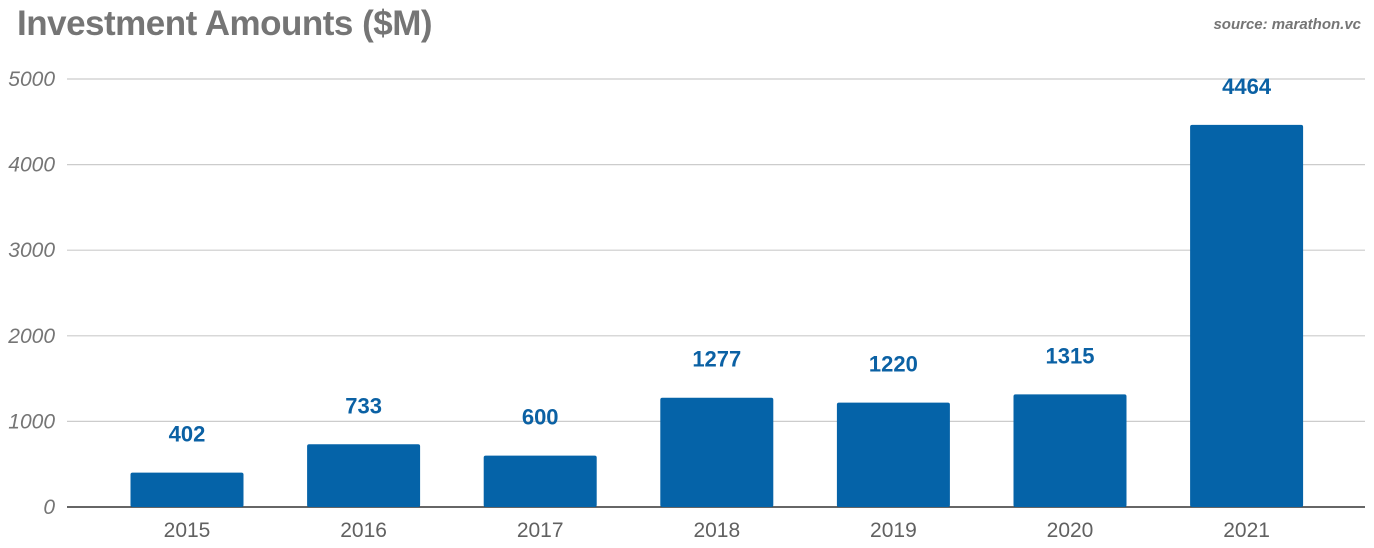 The image size is (1374, 548). I want to click on data-label: 600, so click(540, 417).